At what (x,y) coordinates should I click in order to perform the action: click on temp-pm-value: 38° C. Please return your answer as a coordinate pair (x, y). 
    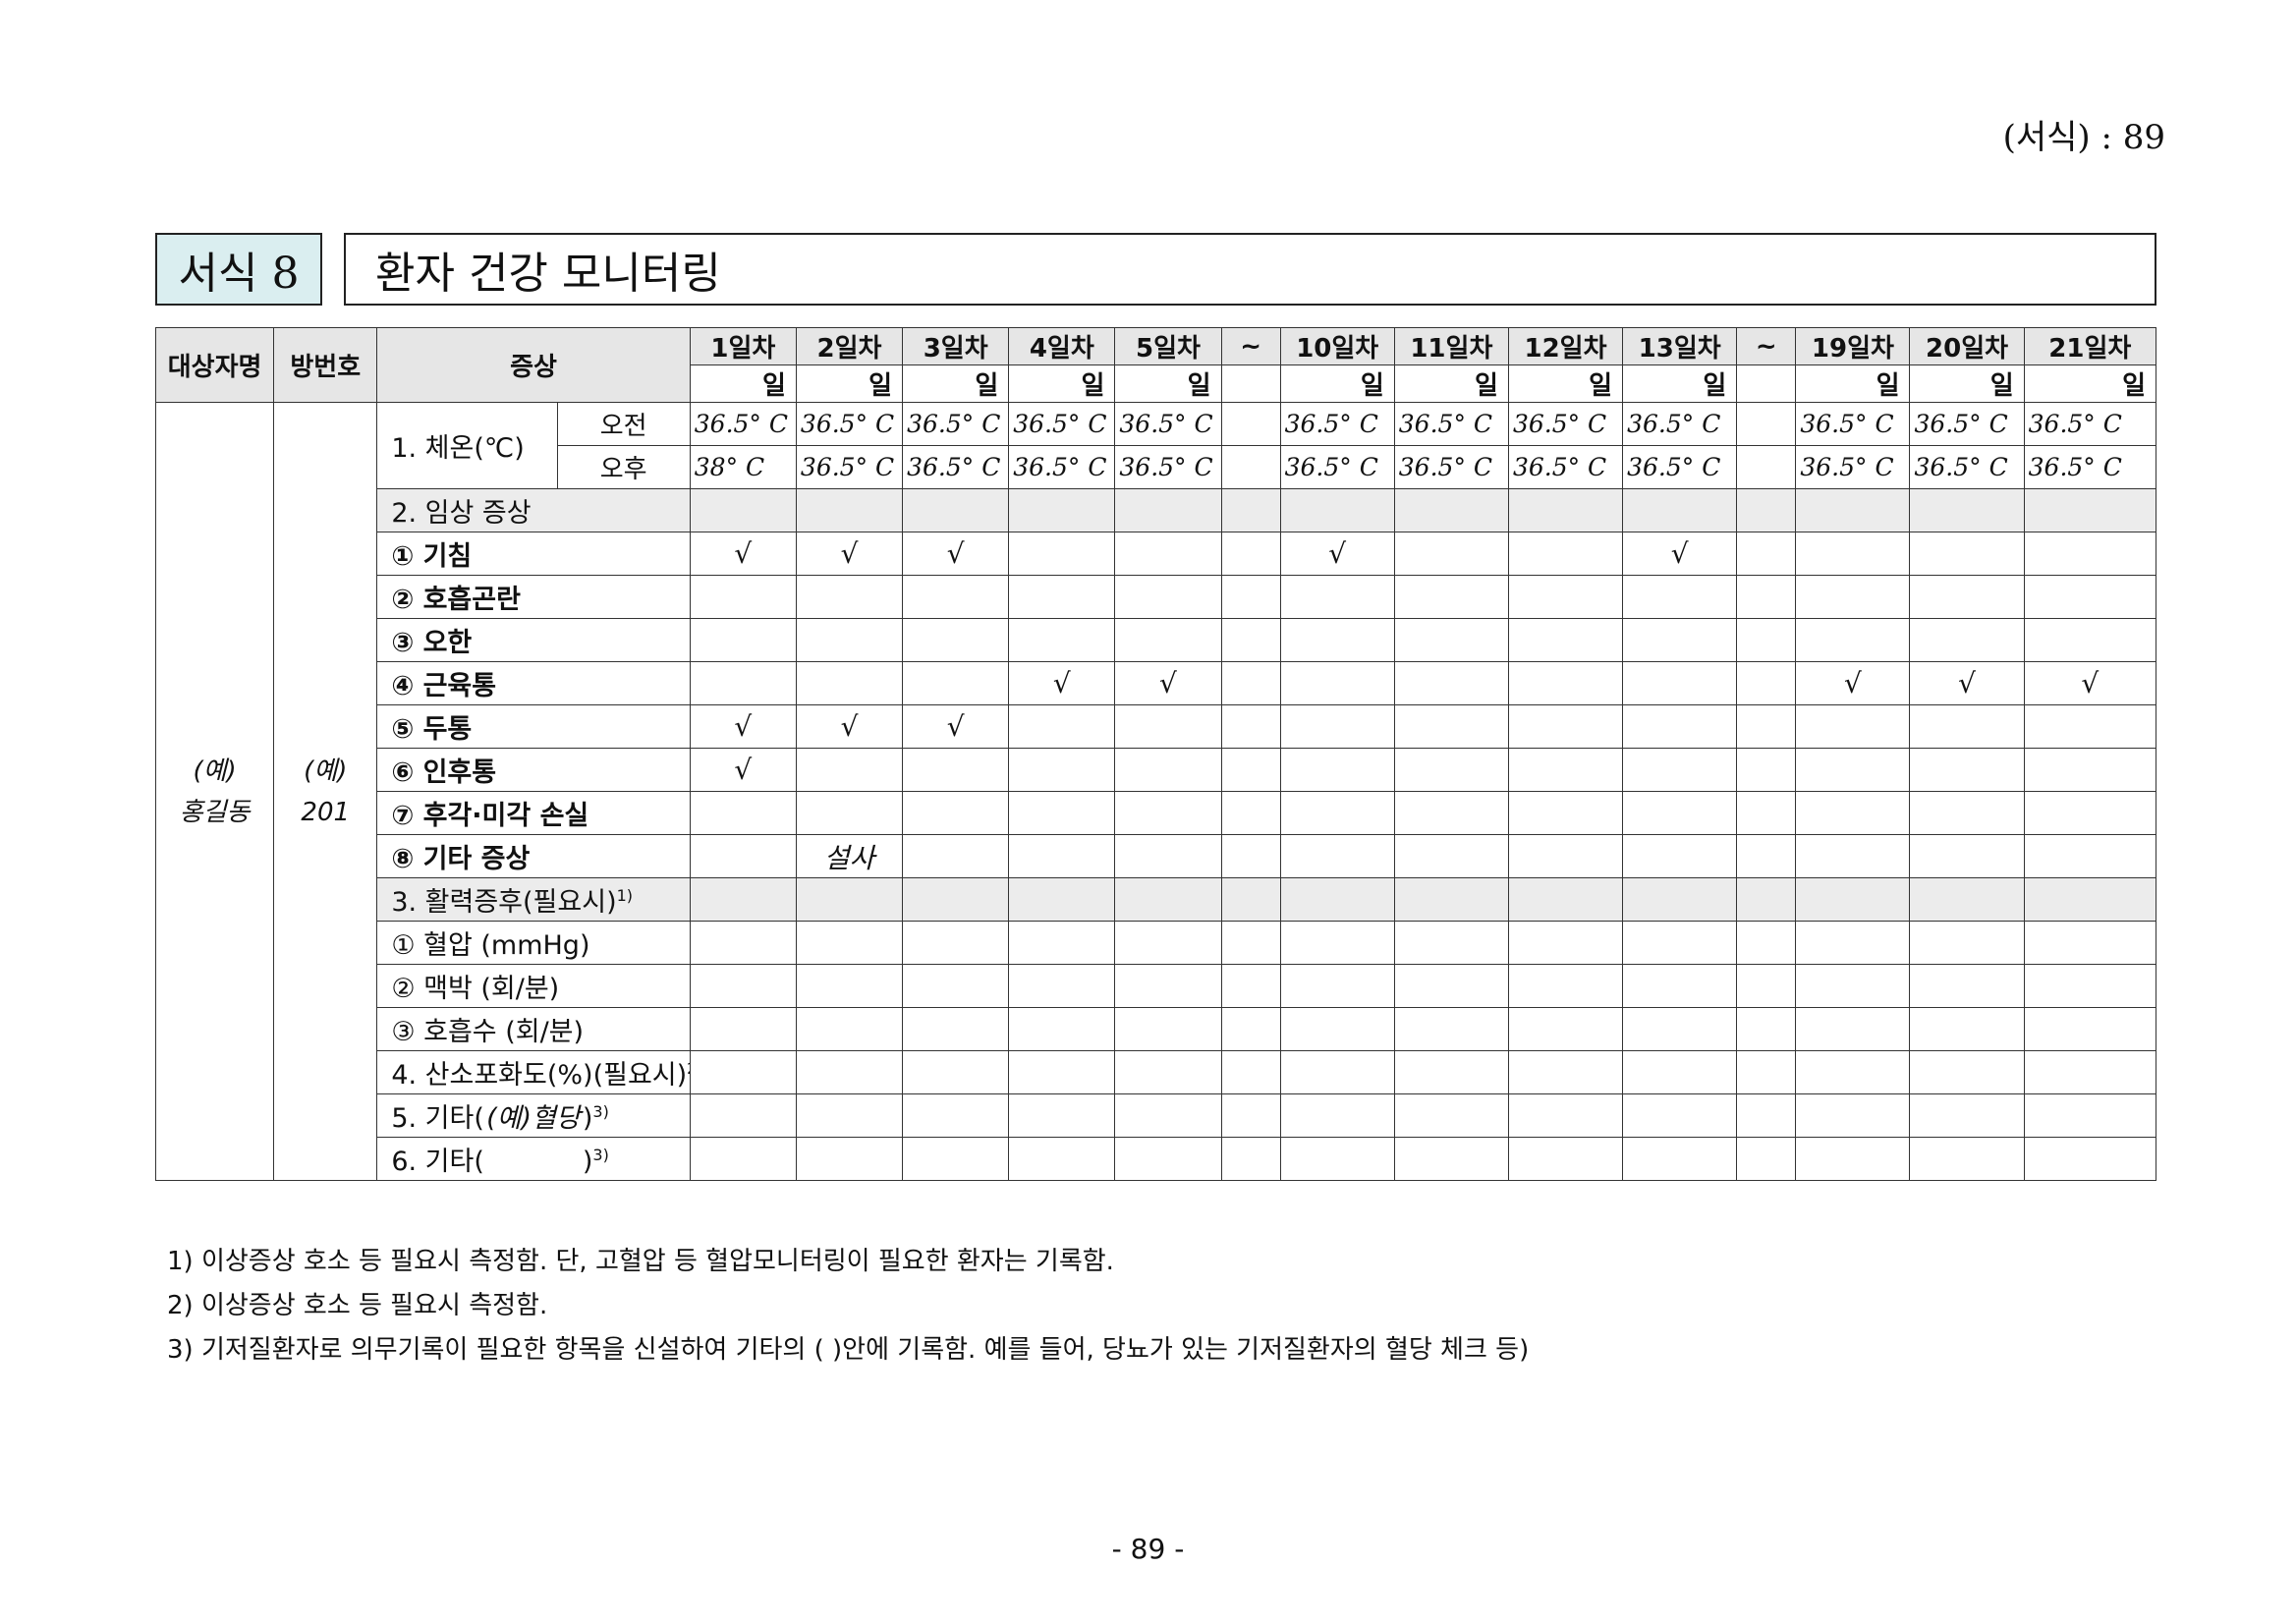
    Looking at the image, I should click on (743, 467).